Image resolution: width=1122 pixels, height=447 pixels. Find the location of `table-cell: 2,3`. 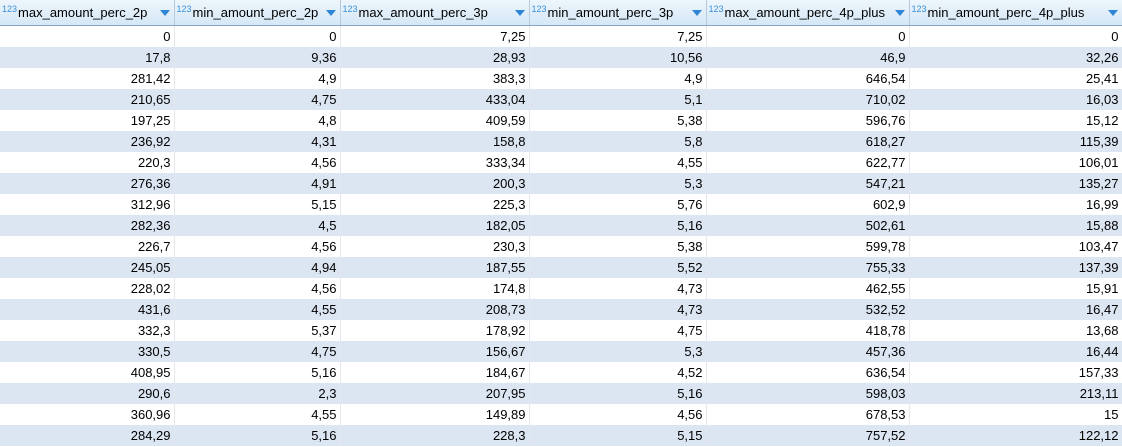

table-cell: 2,3 is located at coordinates (257, 393).